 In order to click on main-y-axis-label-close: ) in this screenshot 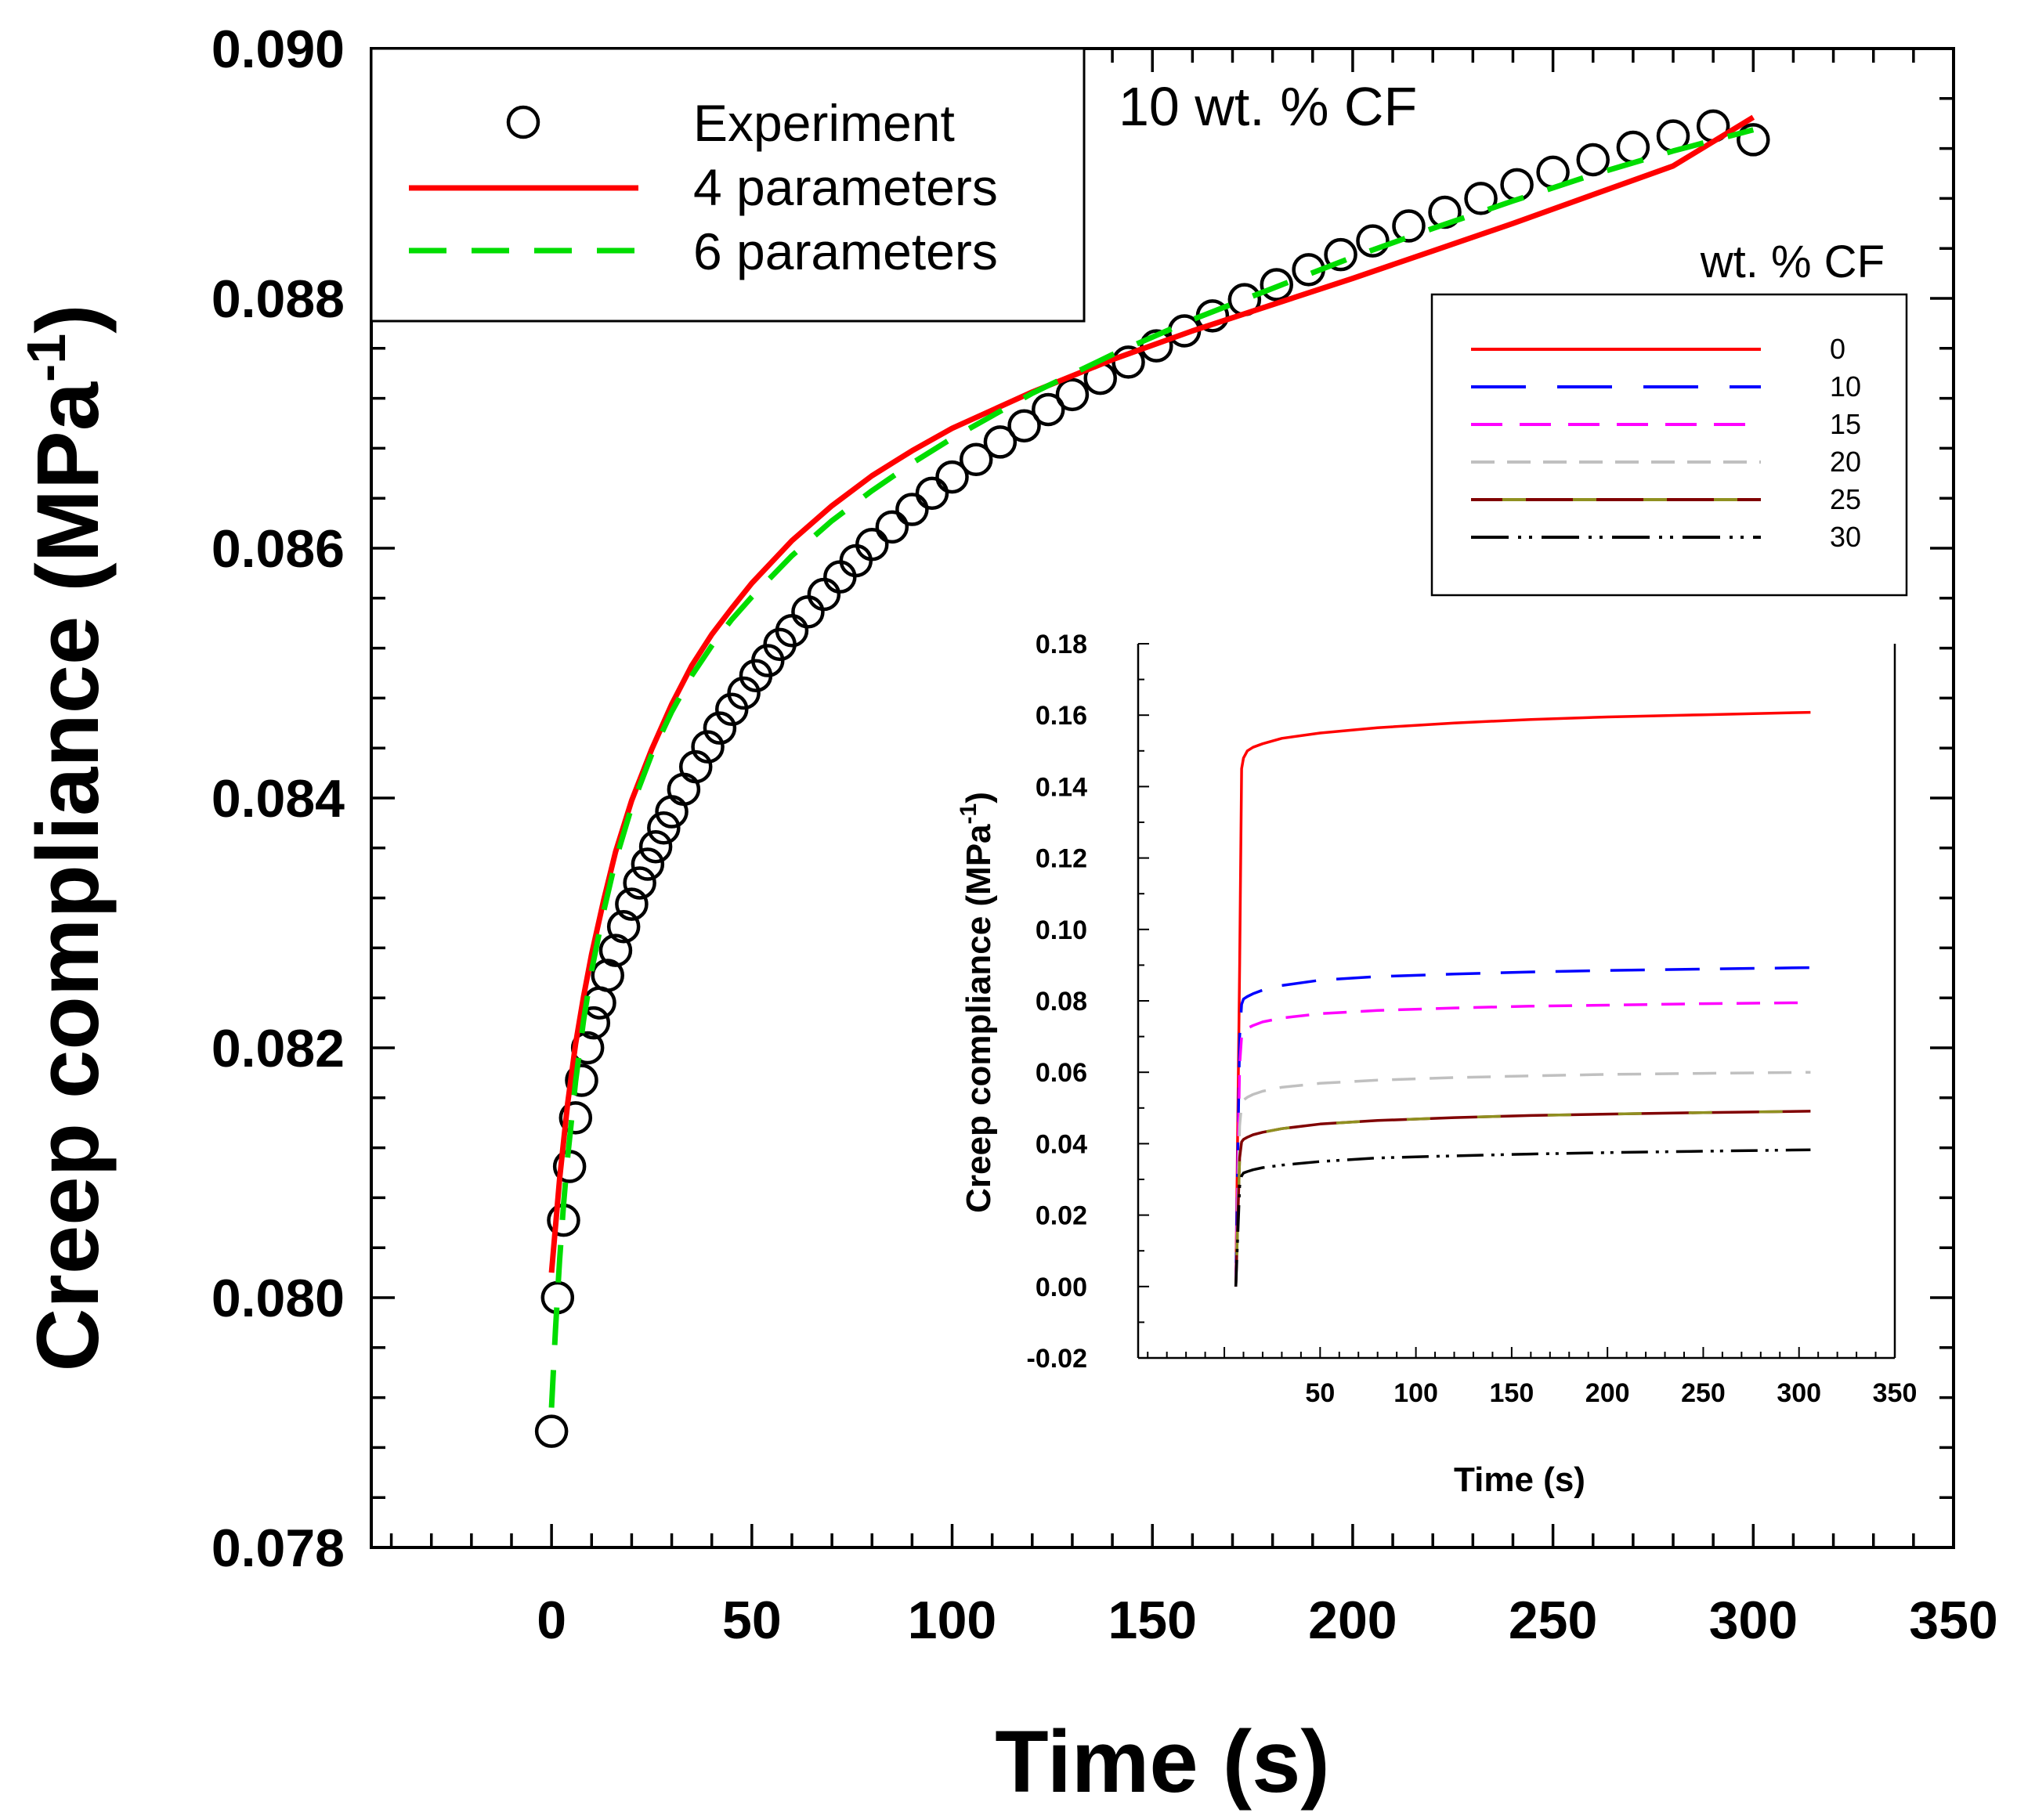, I will do `click(68, 318)`.